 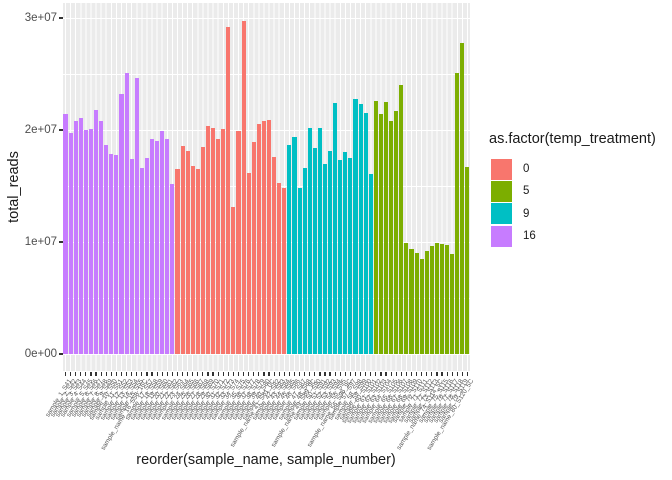 I want to click on legend-title: as.factor(temp_treatment), so click(x=572, y=139).